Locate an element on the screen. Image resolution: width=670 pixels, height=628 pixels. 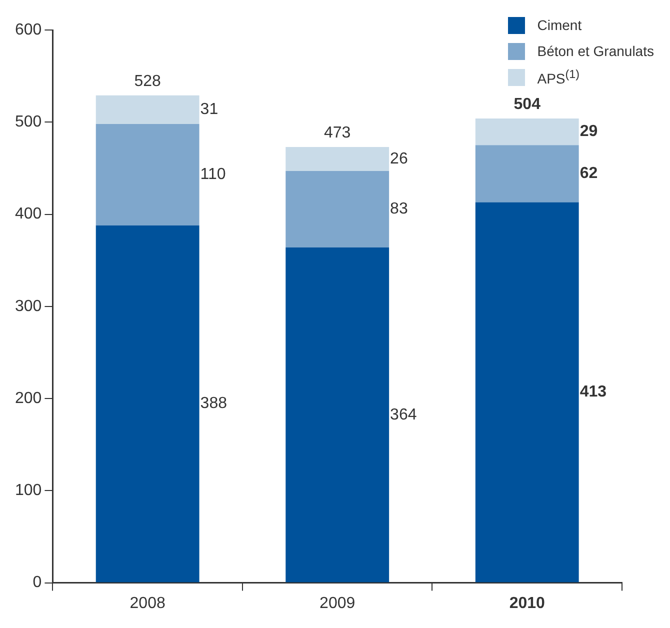
x-tick-label: 2009 is located at coordinates (338, 603).